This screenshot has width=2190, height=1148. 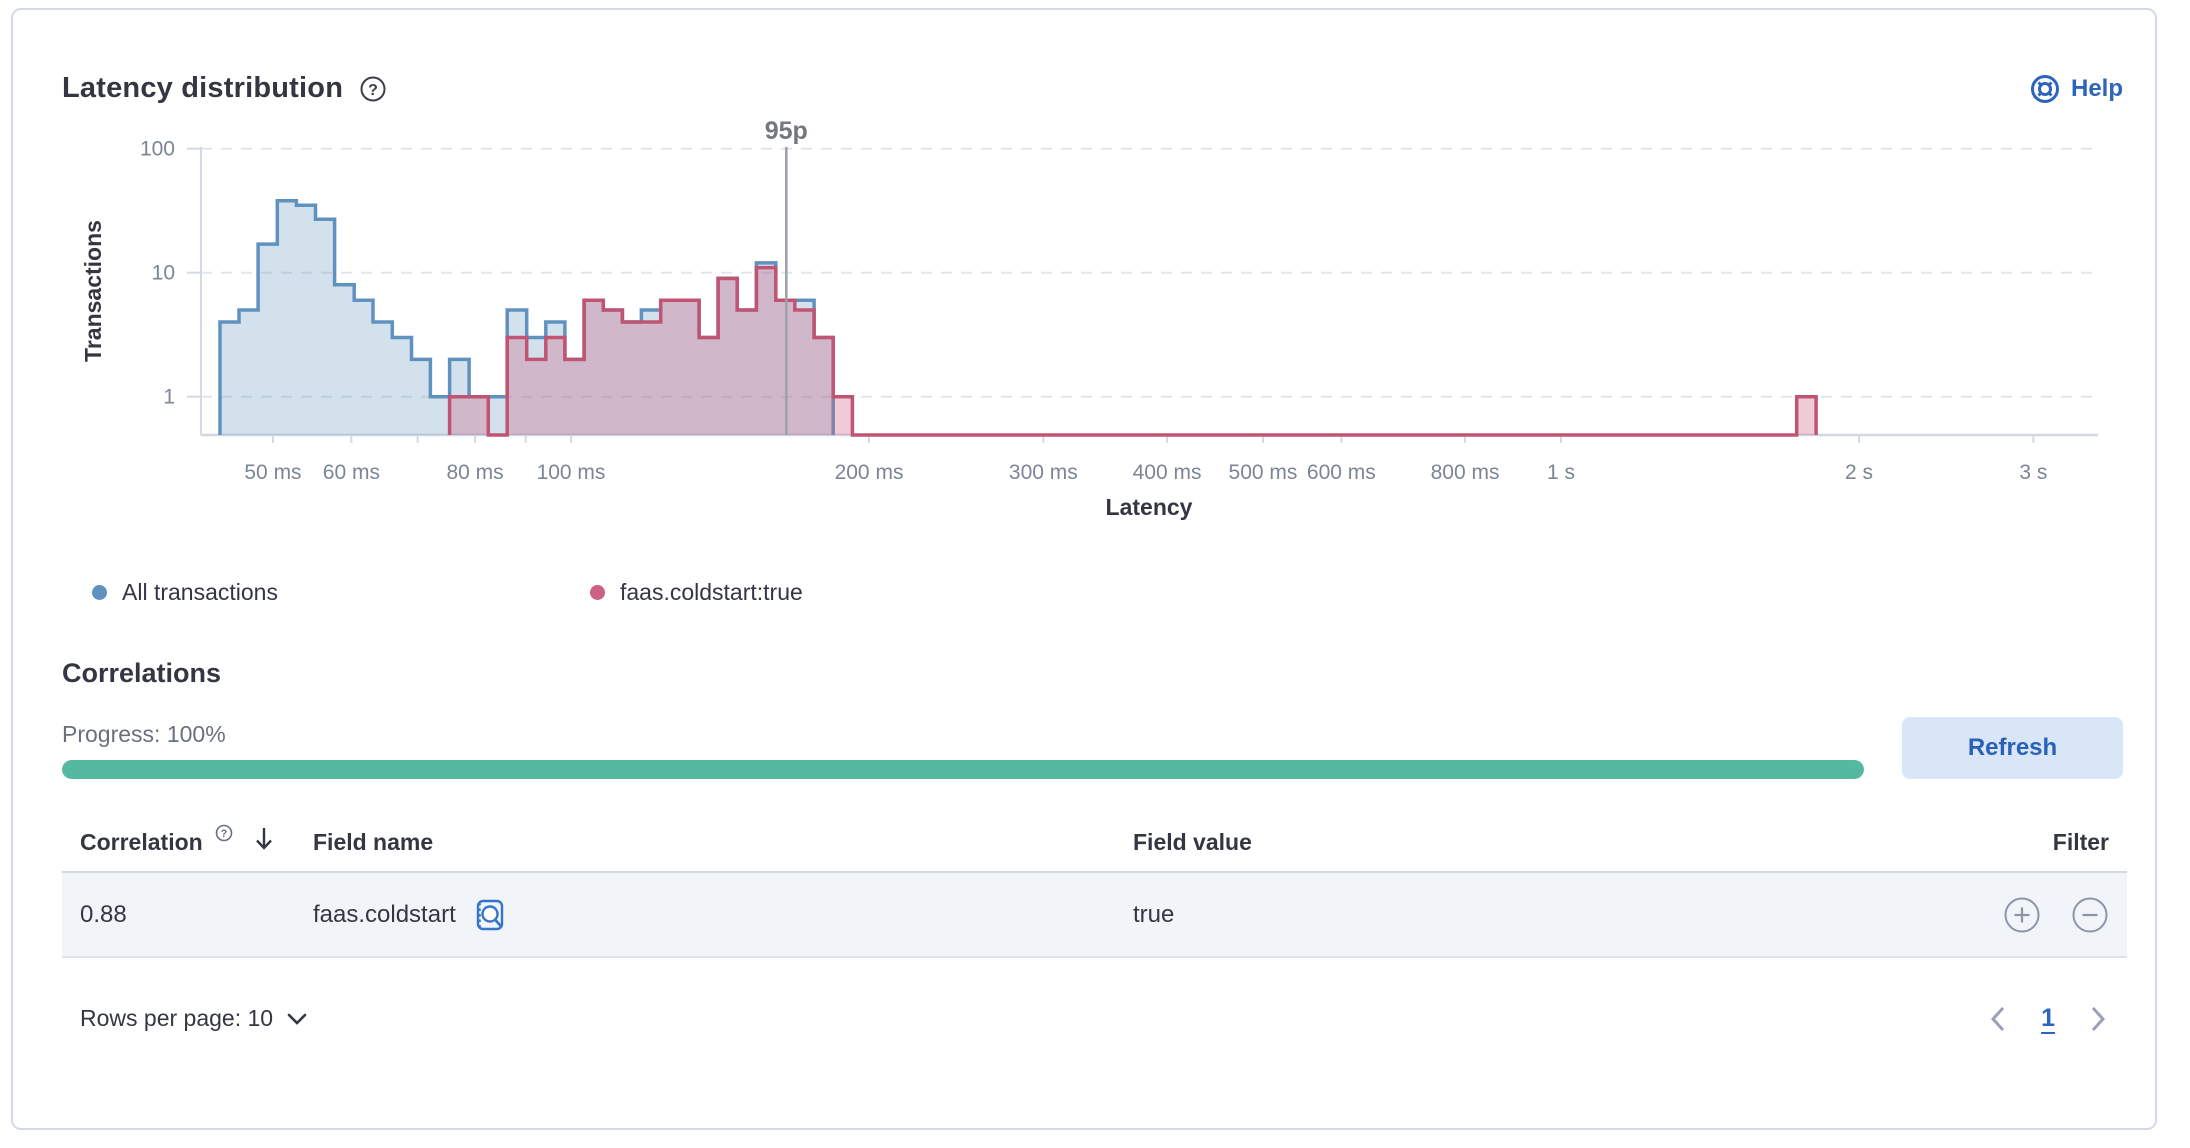 I want to click on x-tick-label: 400 ms, so click(x=1167, y=472).